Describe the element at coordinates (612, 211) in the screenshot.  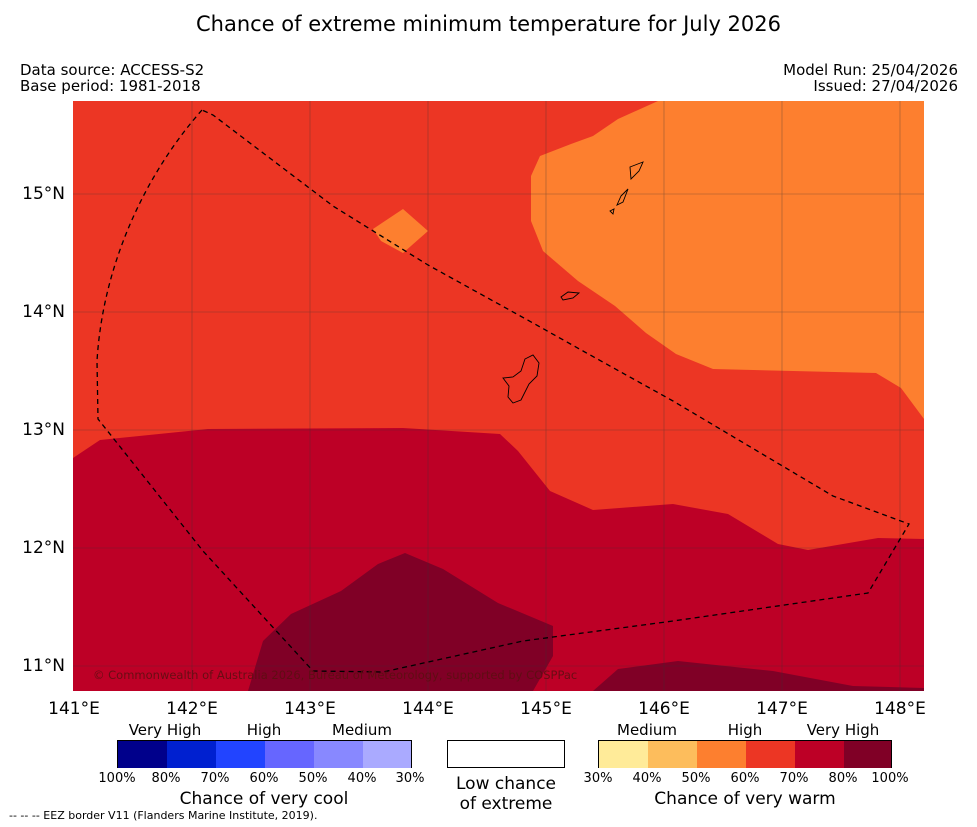
I see `island-aguijan` at that location.